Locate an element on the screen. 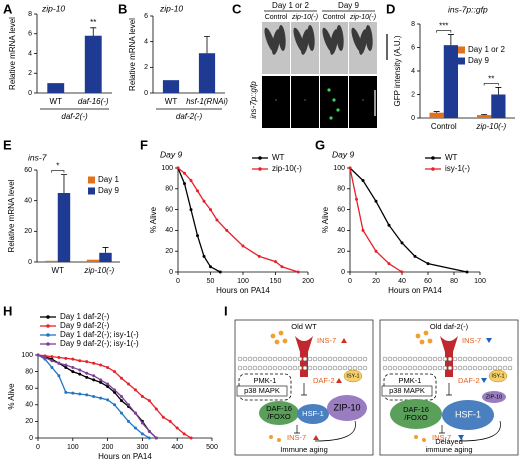  y-tick-label: 6 is located at coordinates (413, 47).